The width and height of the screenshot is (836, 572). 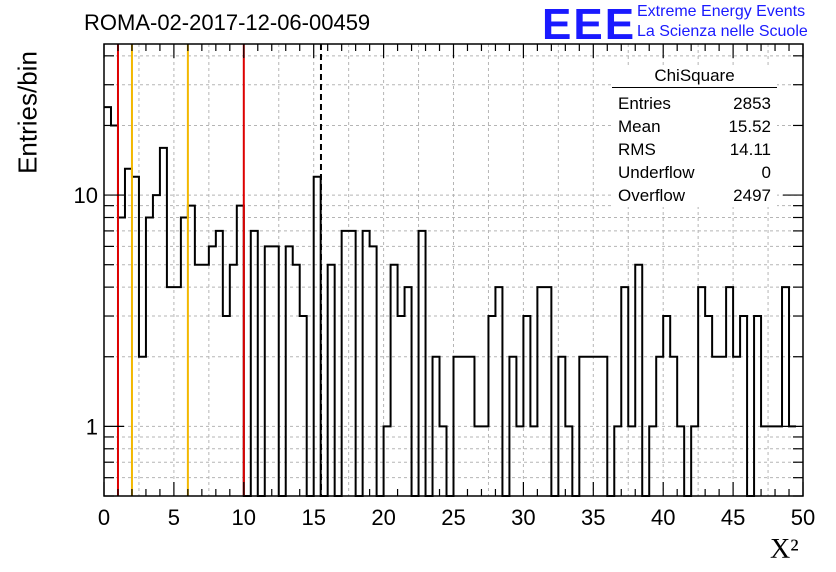 What do you see at coordinates (733, 517) in the screenshot?
I see `x-tick-label: 45` at bounding box center [733, 517].